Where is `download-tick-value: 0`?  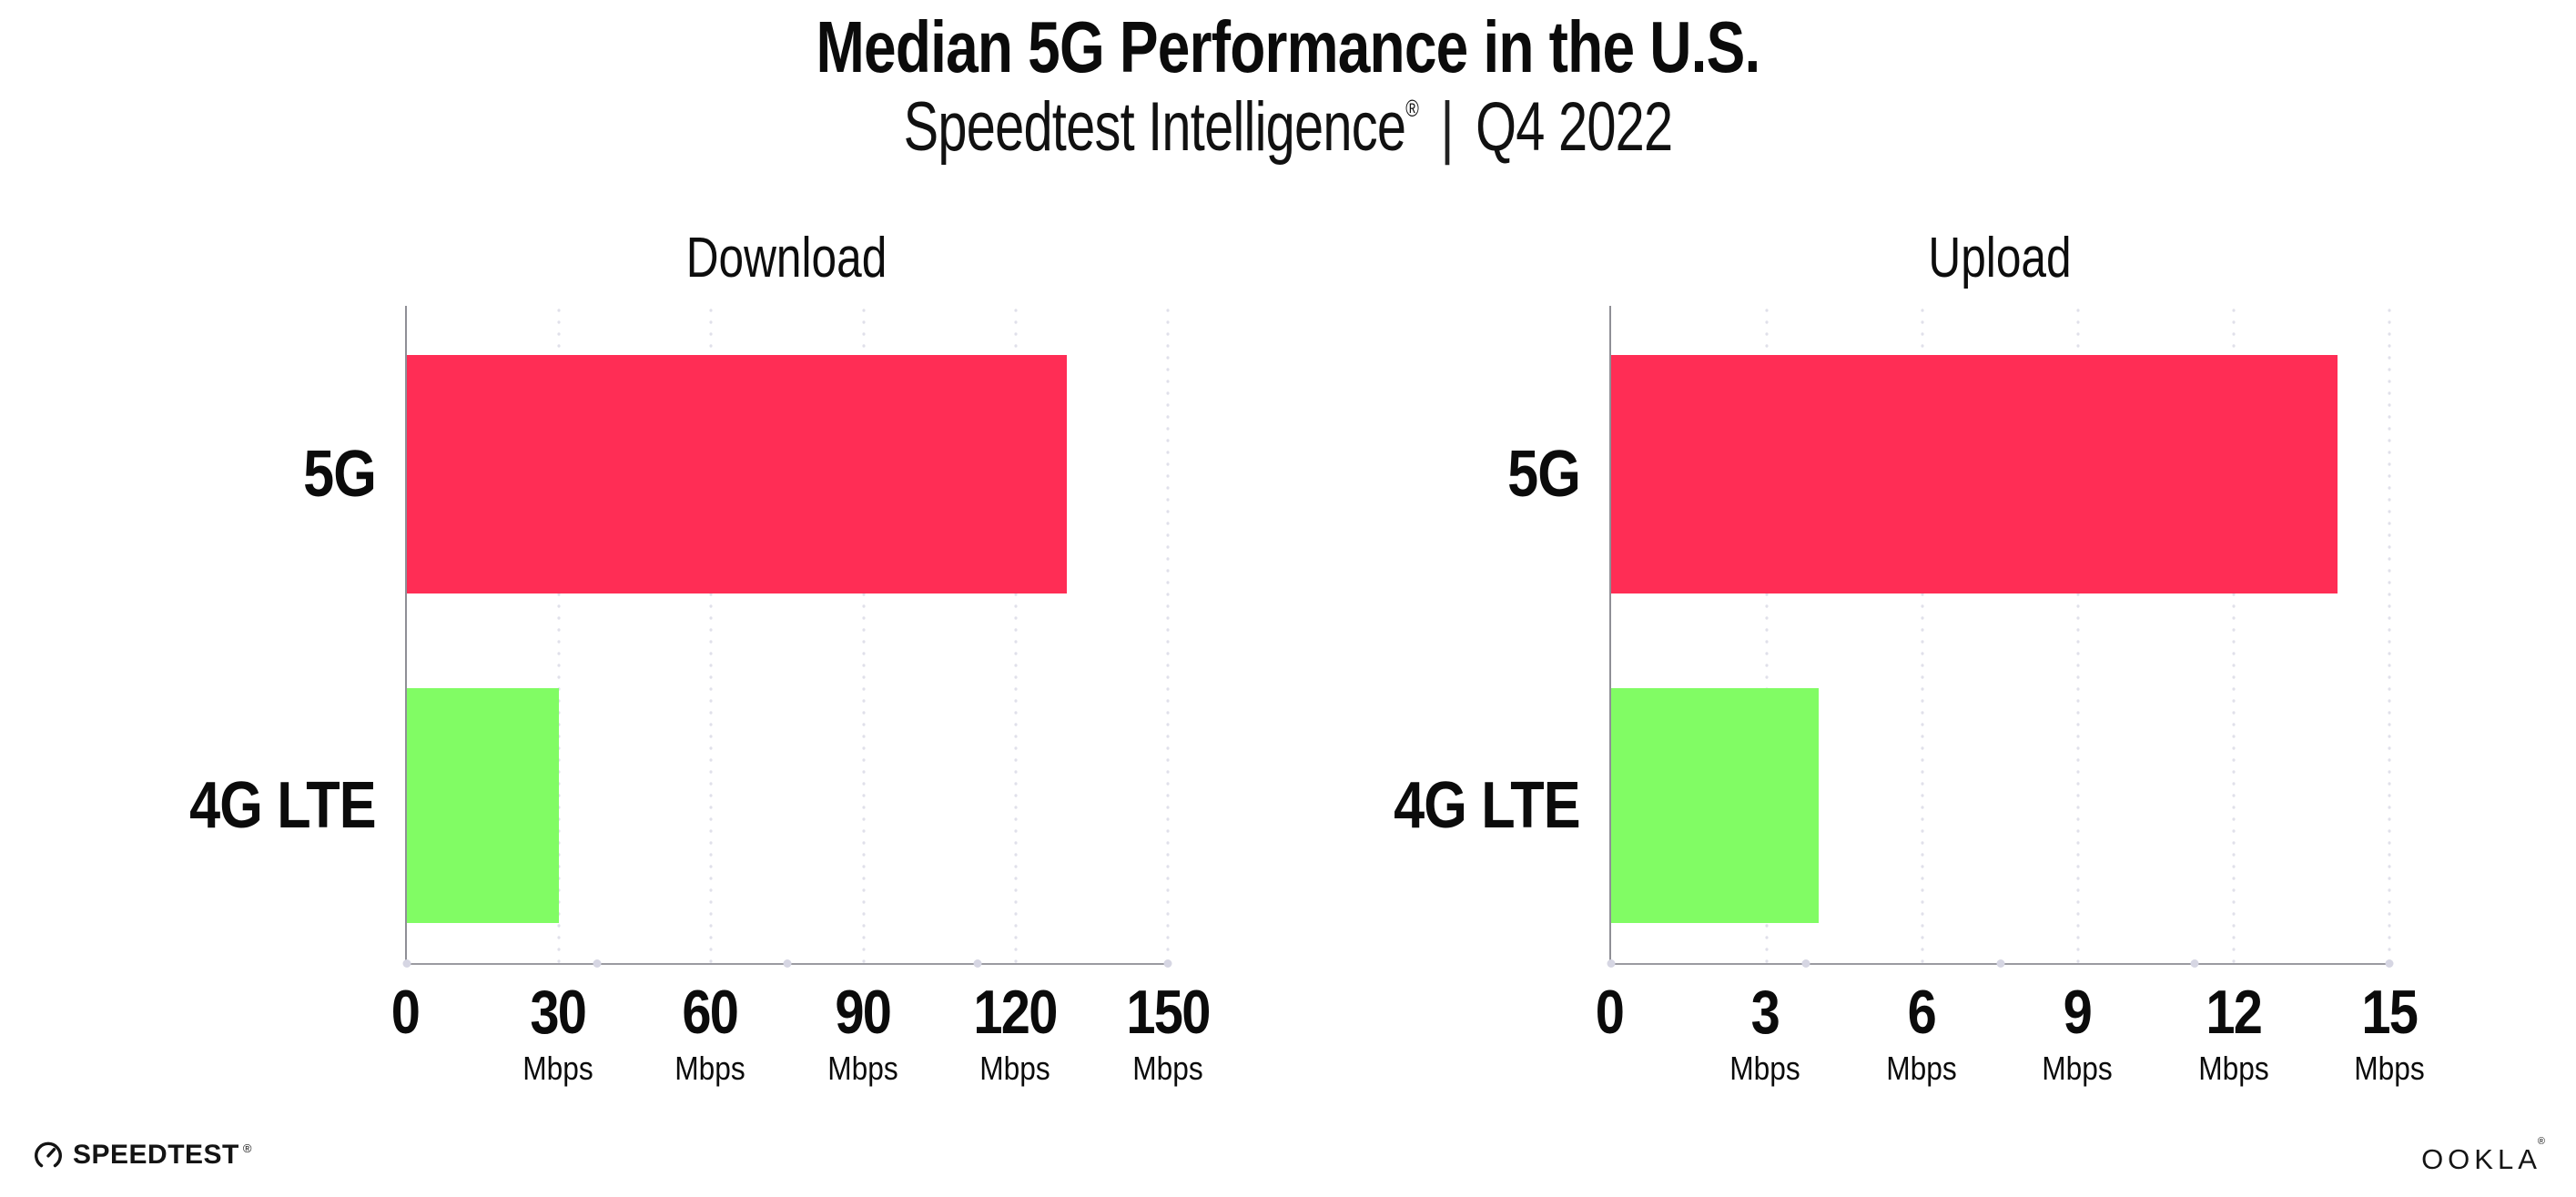
download-tick-value: 0 is located at coordinates (405, 1012).